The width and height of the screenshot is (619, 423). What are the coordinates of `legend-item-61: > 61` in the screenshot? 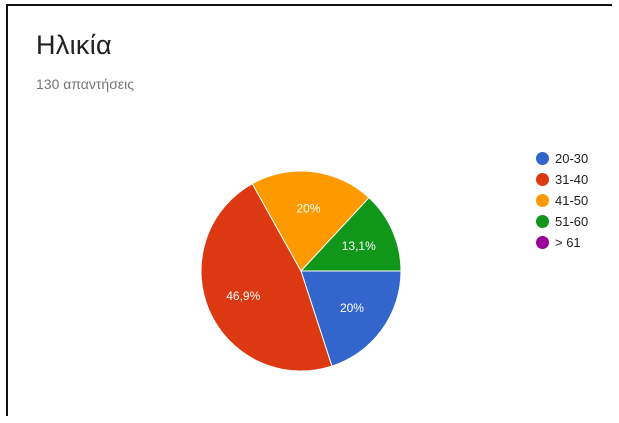 It's located at (562, 242).